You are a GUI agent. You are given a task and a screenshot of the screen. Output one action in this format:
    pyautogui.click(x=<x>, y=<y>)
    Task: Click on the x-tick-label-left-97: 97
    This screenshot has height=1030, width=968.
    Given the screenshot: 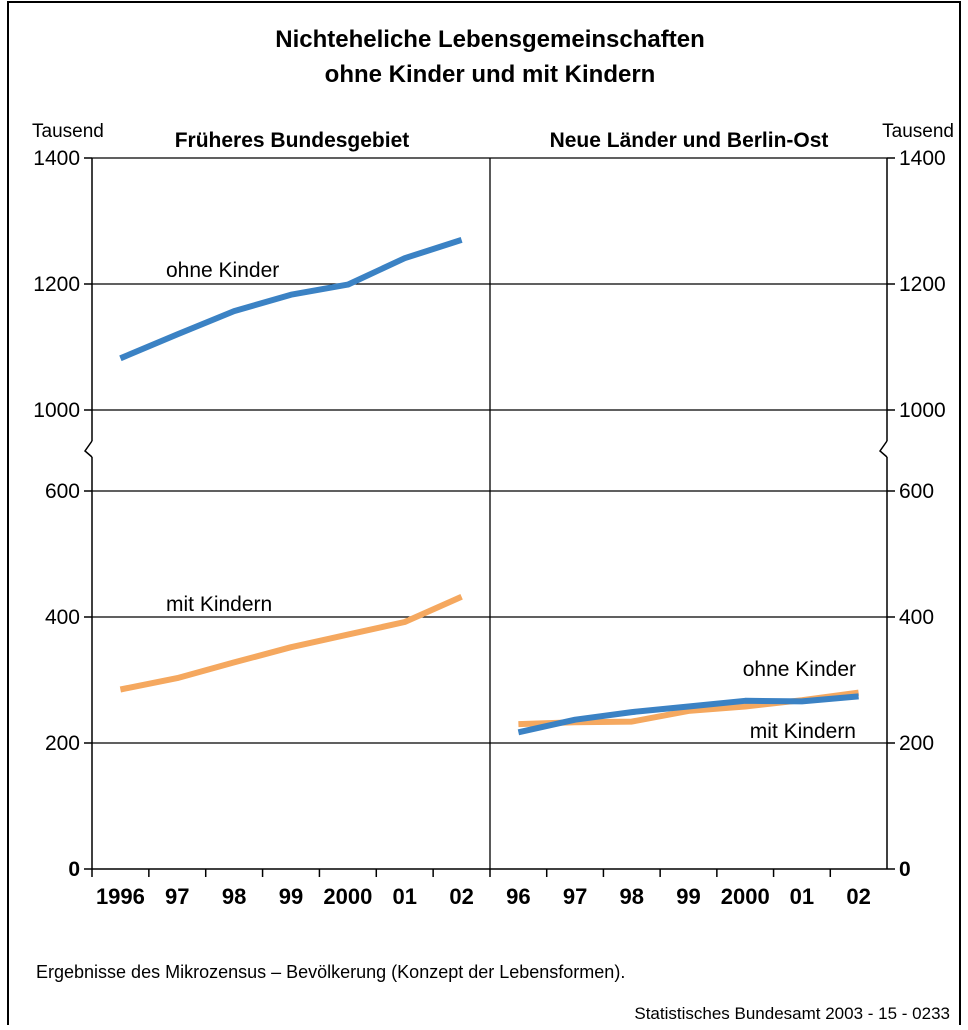 What is the action you would take?
    pyautogui.click(x=177, y=896)
    